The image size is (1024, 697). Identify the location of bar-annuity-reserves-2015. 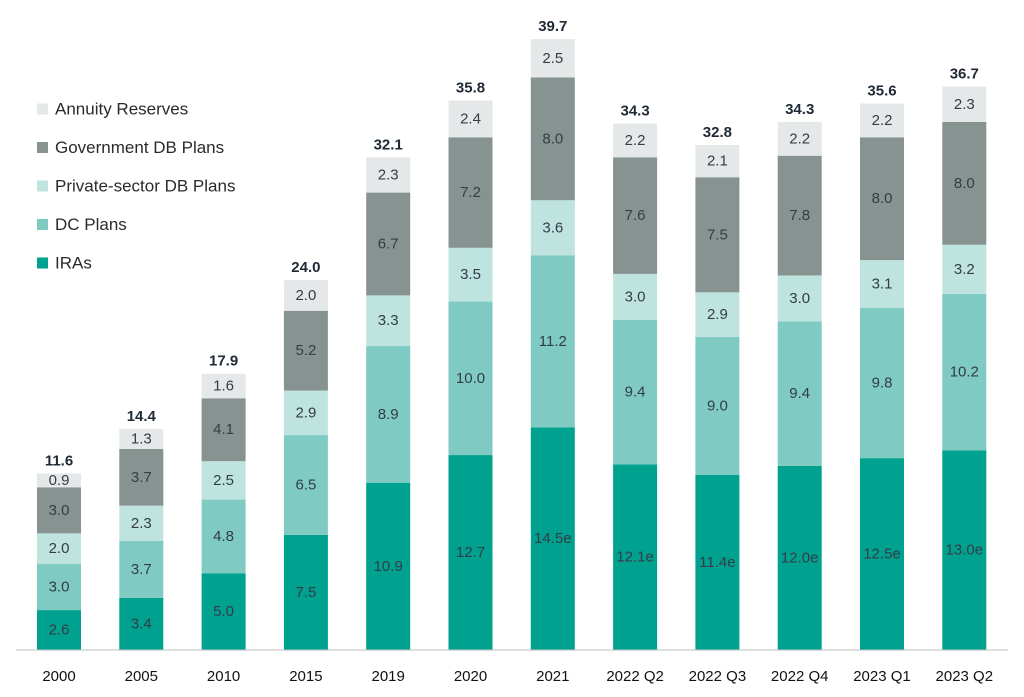
(305, 295).